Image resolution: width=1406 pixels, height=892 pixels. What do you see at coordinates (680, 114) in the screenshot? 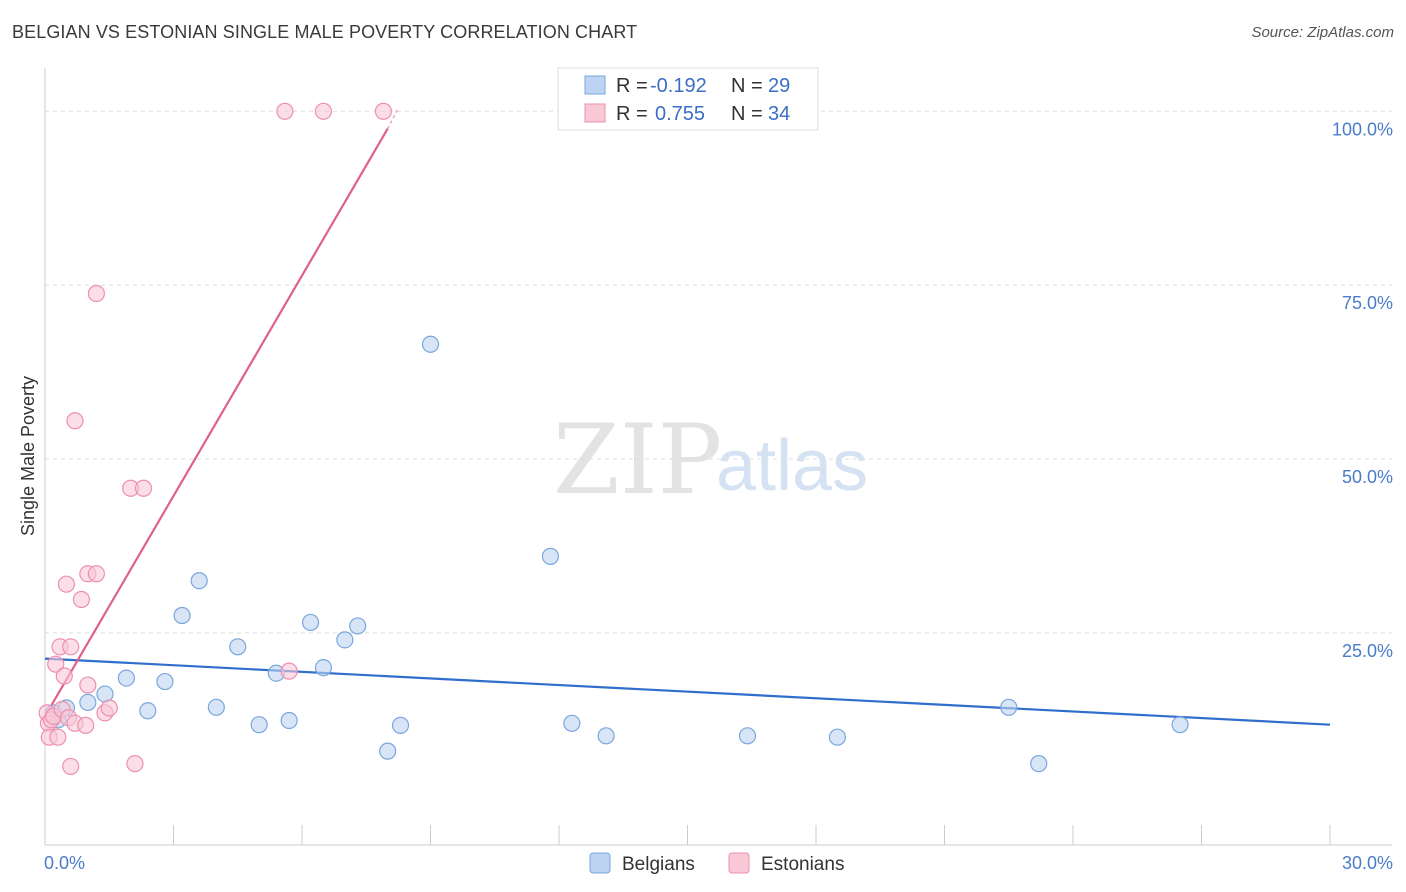
I see `legend-r-value-2: 0.755` at bounding box center [680, 114].